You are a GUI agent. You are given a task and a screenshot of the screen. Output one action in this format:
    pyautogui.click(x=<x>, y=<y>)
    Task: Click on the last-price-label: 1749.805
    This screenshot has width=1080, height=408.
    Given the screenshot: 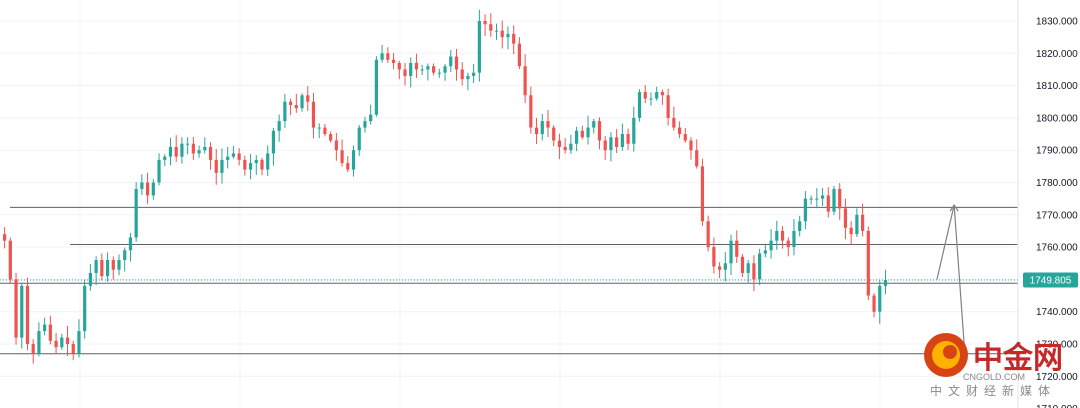 What is the action you would take?
    pyautogui.click(x=1051, y=281)
    